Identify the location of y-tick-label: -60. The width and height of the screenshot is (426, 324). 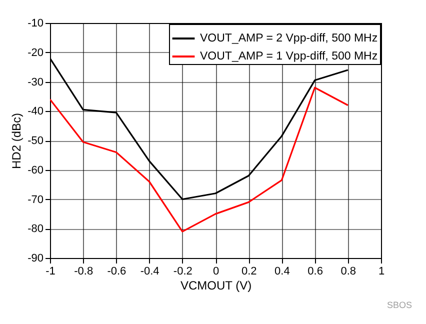
(36, 170).